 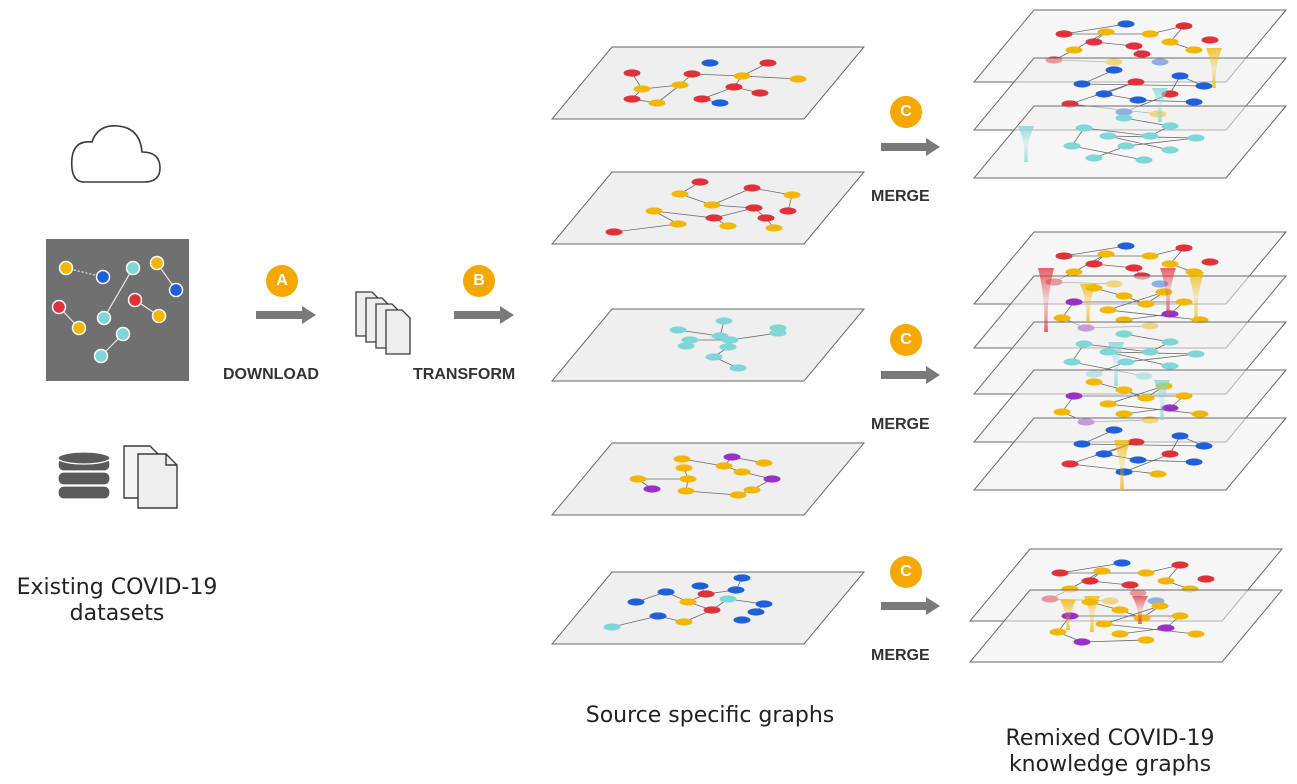 What do you see at coordinates (150, 477) in the screenshot?
I see `documents-icon` at bounding box center [150, 477].